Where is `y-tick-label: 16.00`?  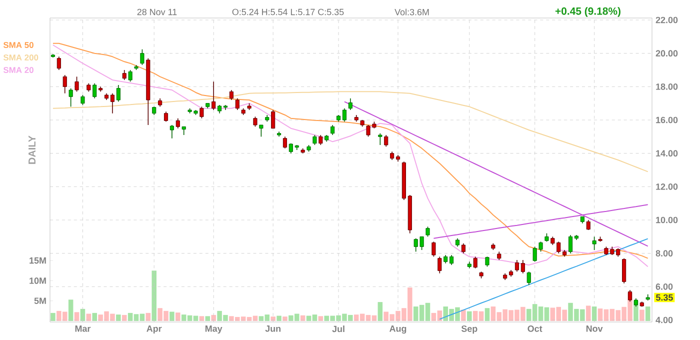
y-tick-label: 16.00 is located at coordinates (667, 120).